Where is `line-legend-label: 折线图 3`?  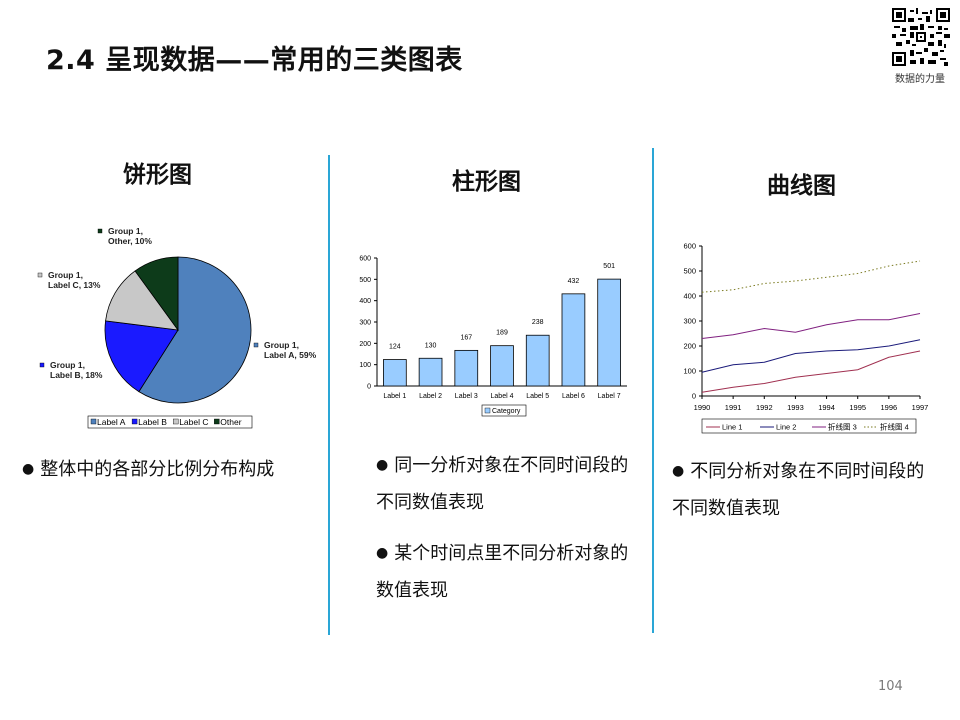
line-legend-label: 折线图 3 is located at coordinates (842, 427).